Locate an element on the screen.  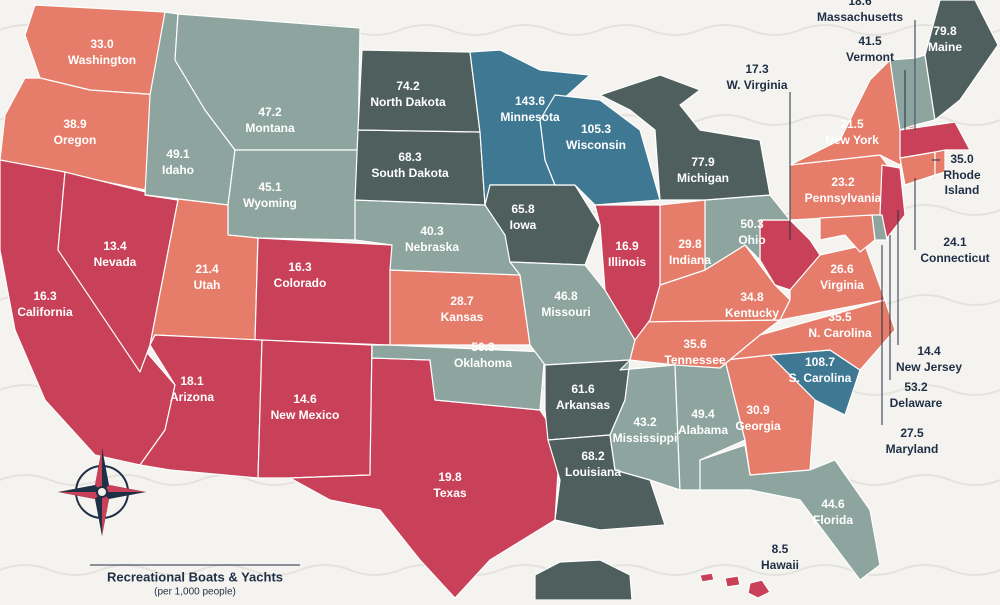
state-name: Pennsylvania is located at coordinates (843, 198).